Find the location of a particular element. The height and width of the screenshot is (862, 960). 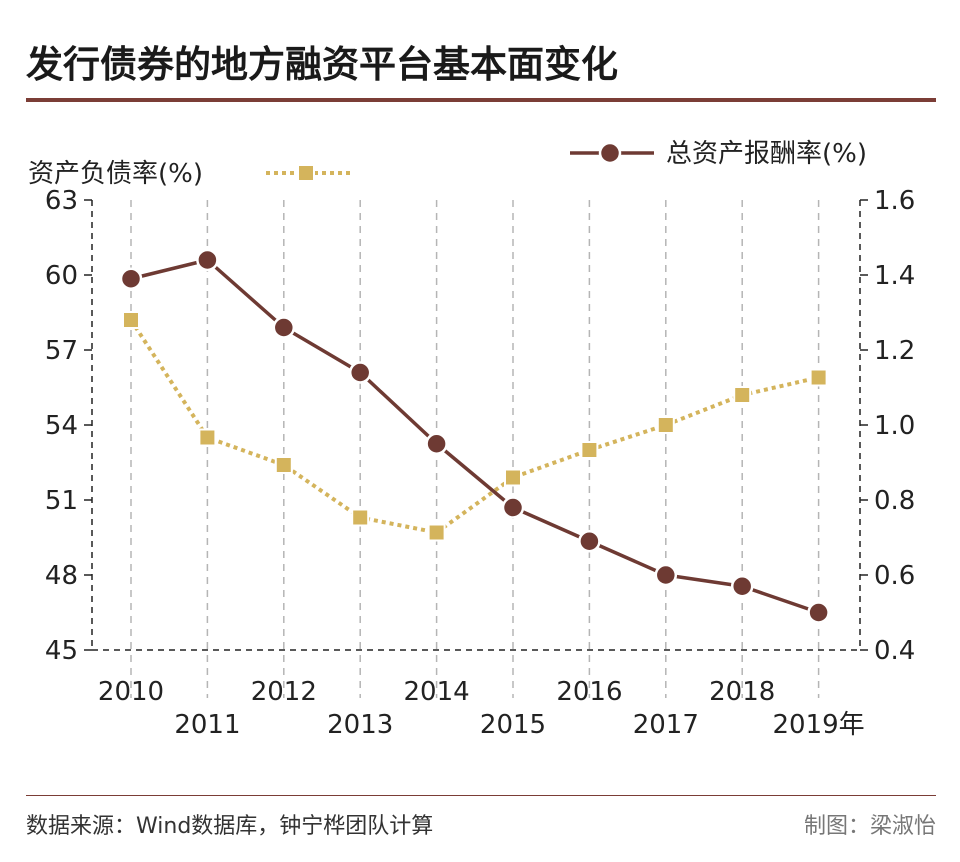

x-tick-label: 2013 is located at coordinates (360, 725).